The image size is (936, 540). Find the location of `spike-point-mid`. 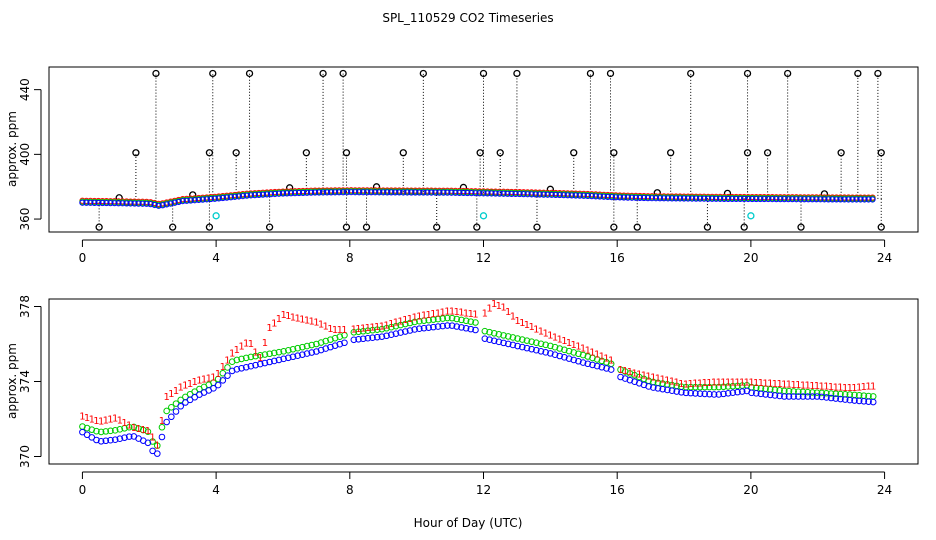

spike-point-mid is located at coordinates (306, 153).